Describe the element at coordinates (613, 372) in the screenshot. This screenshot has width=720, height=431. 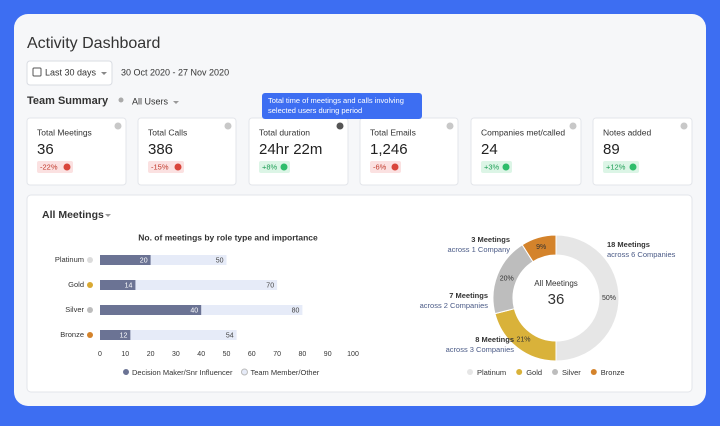
I see `legend-label: Bronze` at that location.